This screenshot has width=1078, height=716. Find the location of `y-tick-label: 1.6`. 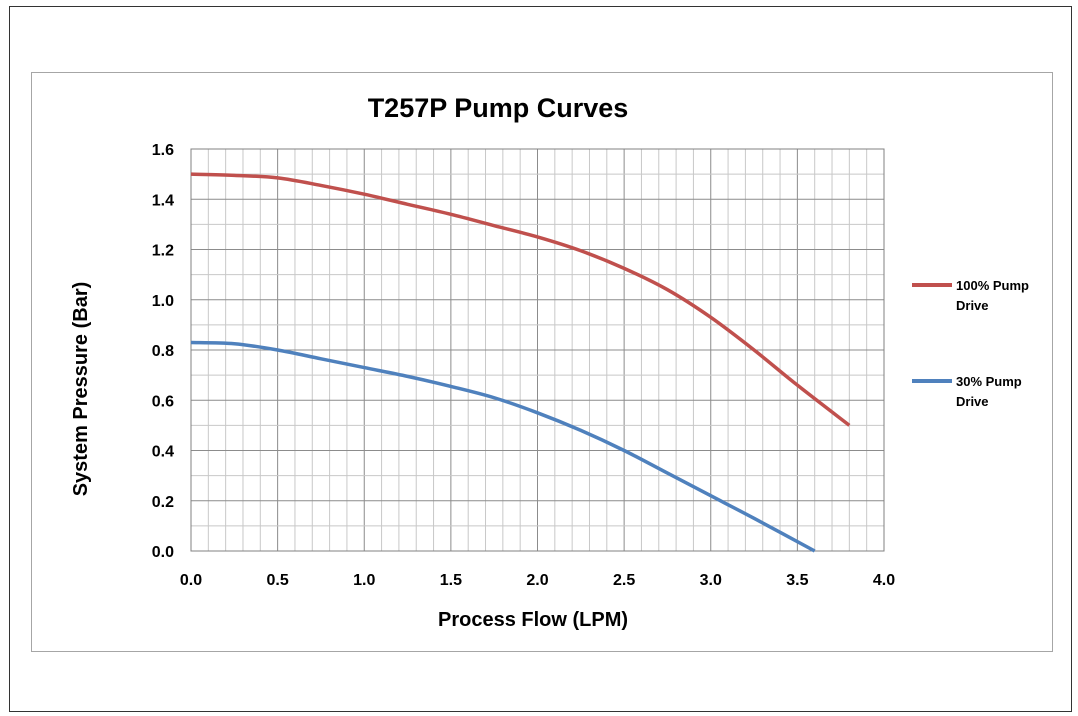

y-tick-label: 1.6 is located at coordinates (163, 150).